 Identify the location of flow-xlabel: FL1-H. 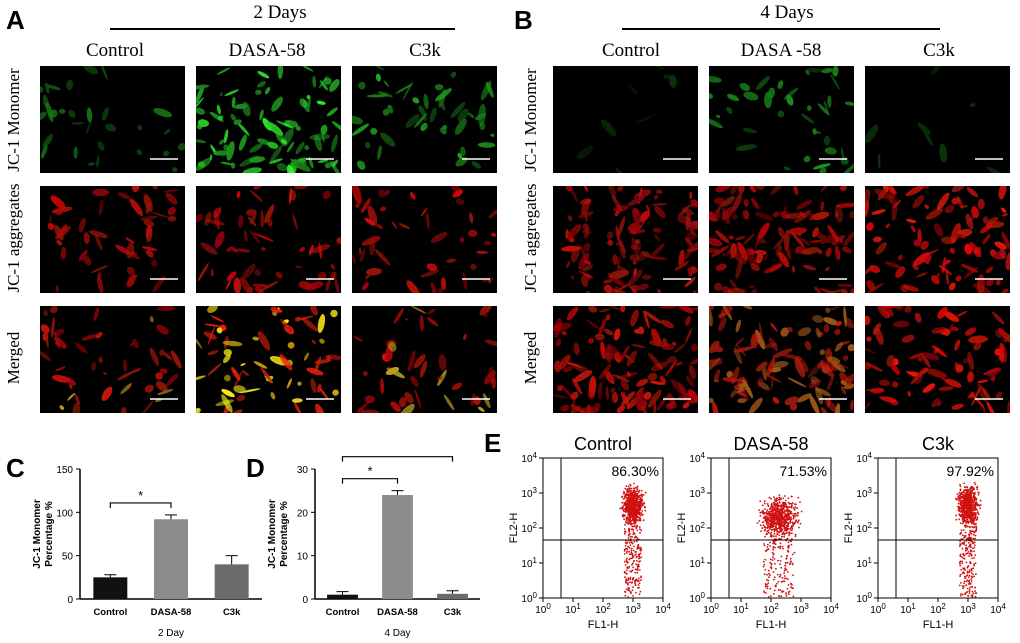
(603, 625).